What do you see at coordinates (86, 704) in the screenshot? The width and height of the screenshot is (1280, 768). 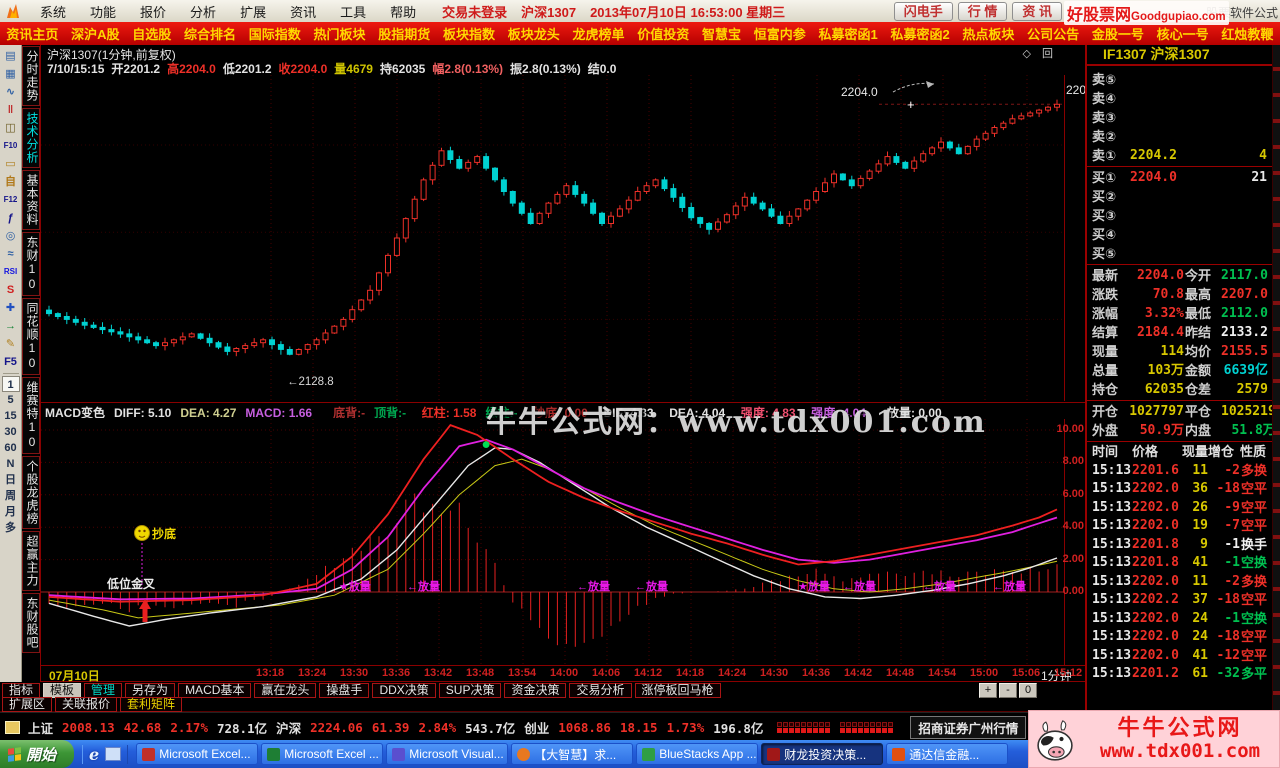 I see `extension-tab: 关联报价` at bounding box center [86, 704].